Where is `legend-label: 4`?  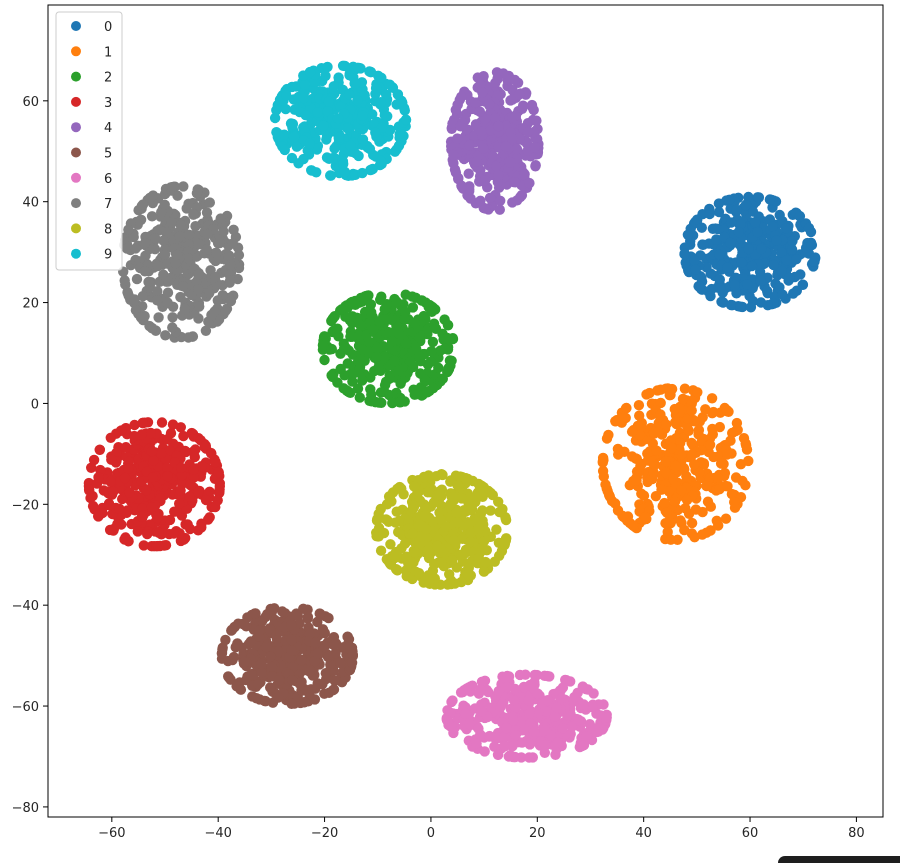 legend-label: 4 is located at coordinates (108, 128).